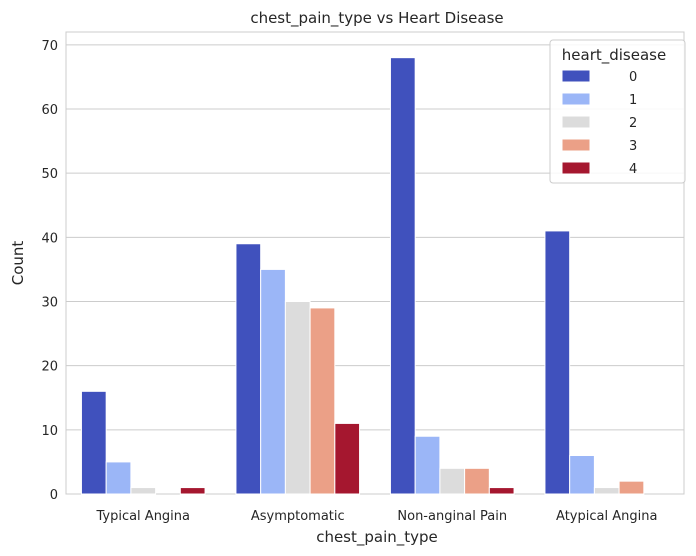 The width and height of the screenshot is (696, 556). What do you see at coordinates (633, 123) in the screenshot?
I see `legend-label: 2` at bounding box center [633, 123].